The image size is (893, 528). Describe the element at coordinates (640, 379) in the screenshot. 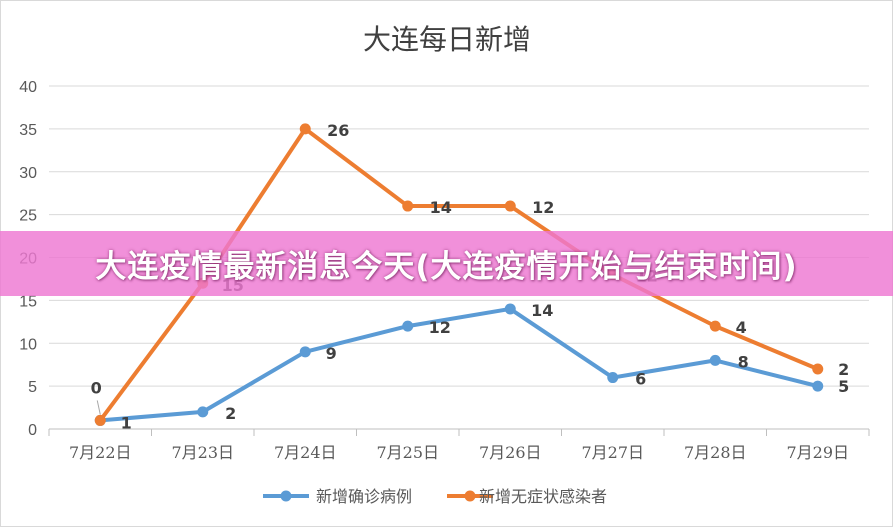

I see `data-label: 6` at that location.